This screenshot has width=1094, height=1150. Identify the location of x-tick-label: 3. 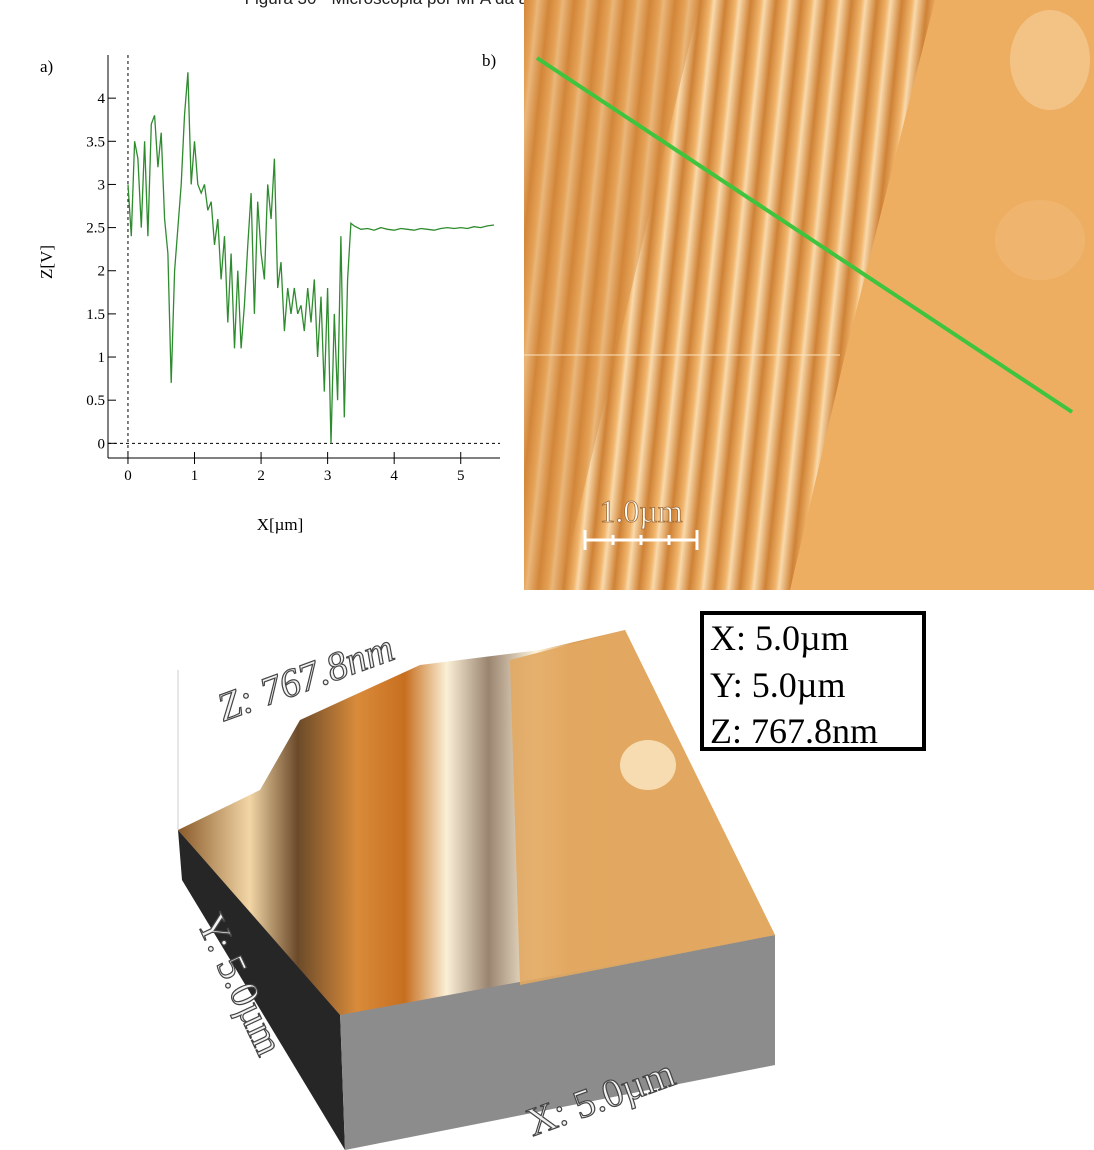
(328, 476).